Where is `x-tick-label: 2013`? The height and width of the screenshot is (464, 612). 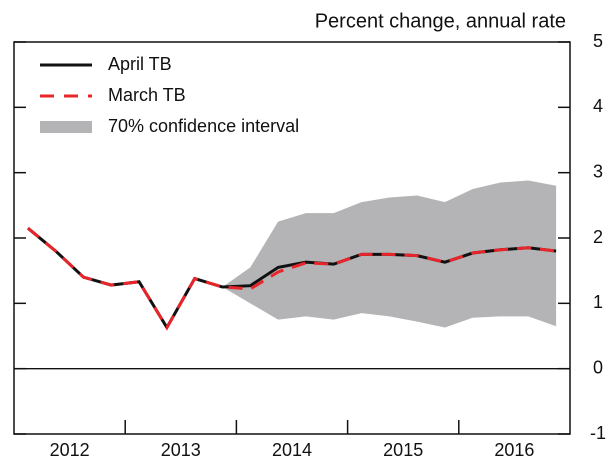
x-tick-label: 2013 is located at coordinates (181, 450).